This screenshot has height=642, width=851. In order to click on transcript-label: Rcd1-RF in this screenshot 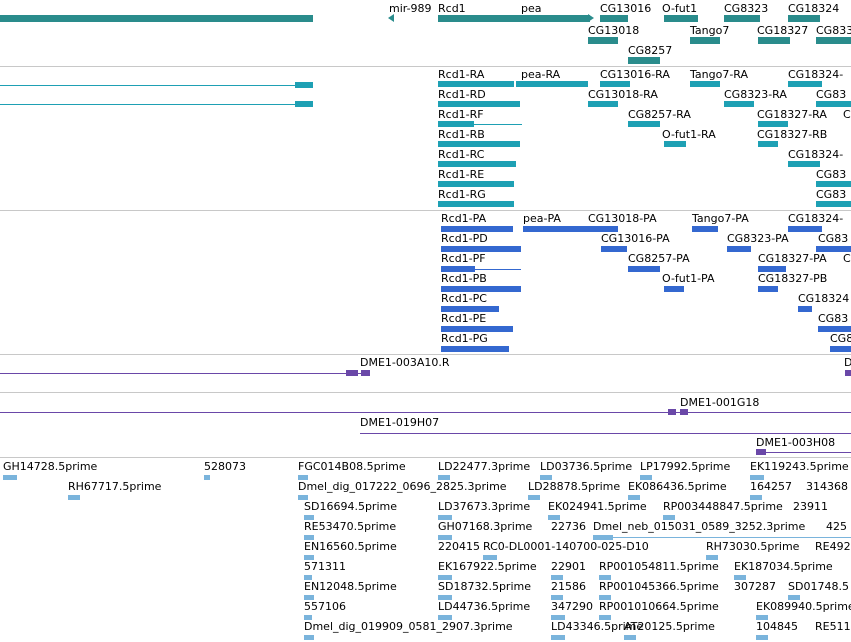, I will do `click(461, 114)`.